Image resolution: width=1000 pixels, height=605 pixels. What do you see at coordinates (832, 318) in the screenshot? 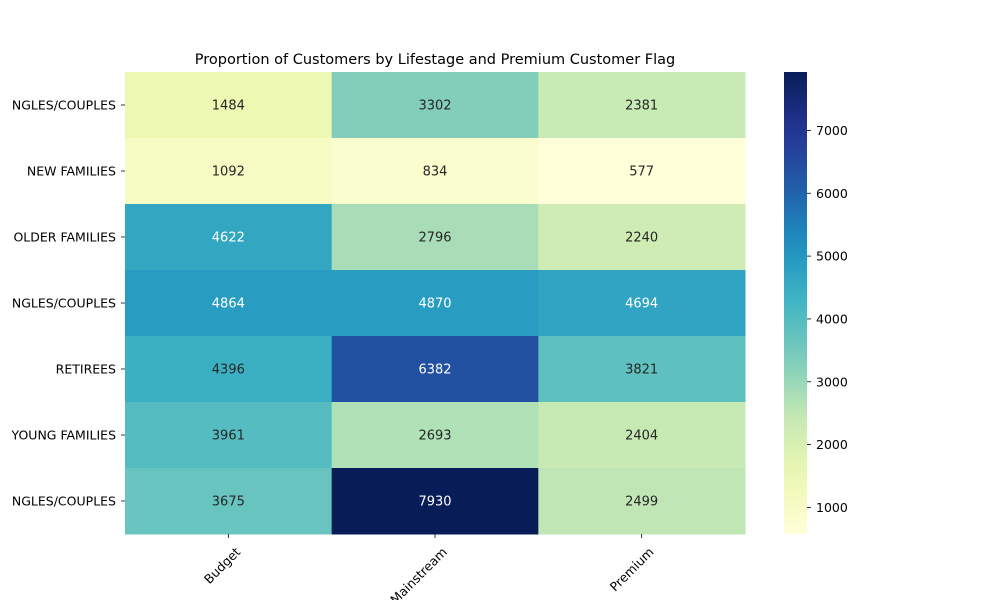
I see `colorbar-tick-label: 4000` at bounding box center [832, 318].